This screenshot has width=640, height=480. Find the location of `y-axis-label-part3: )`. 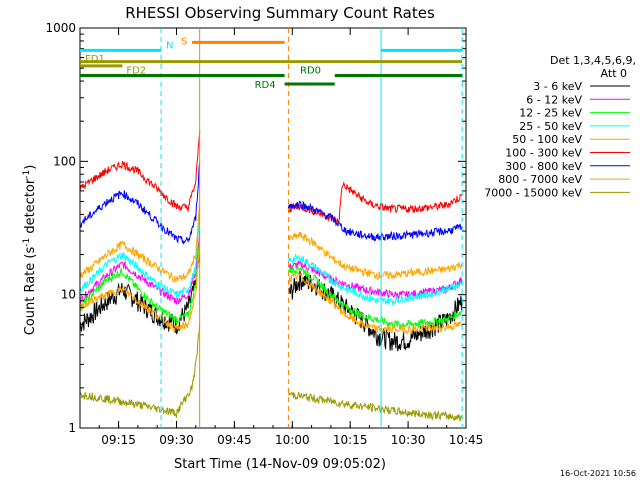

y-axis-label-part3: ) is located at coordinates (30, 167).